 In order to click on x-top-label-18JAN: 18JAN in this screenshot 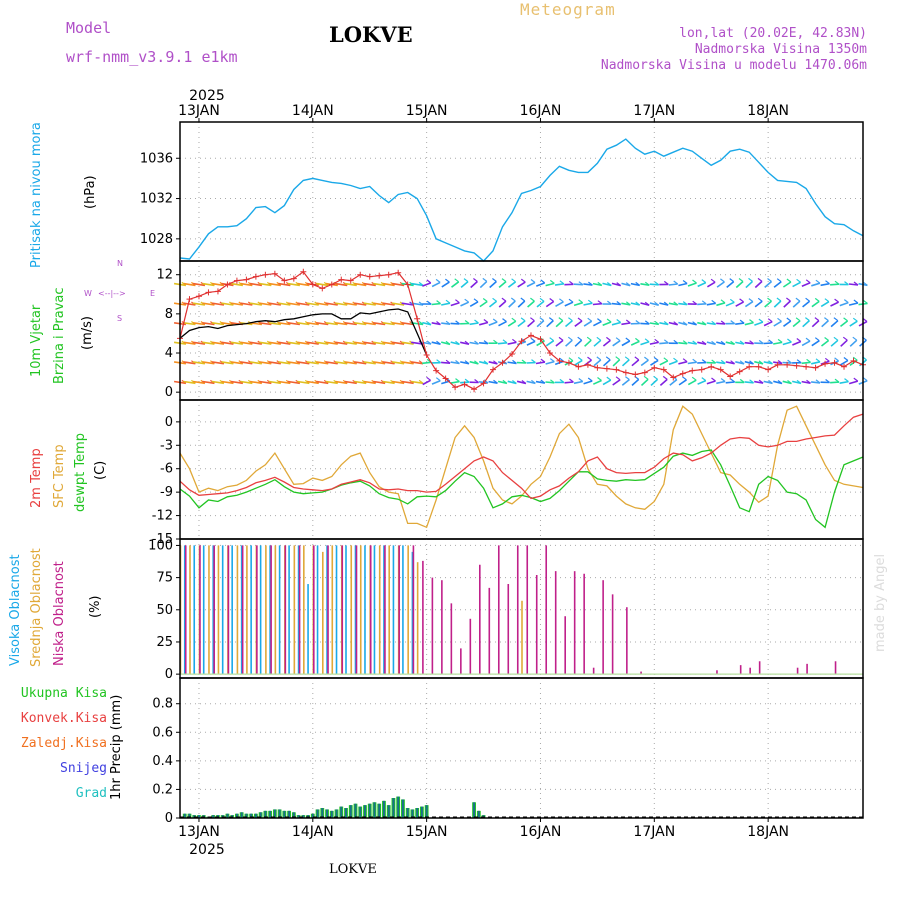, I will do `click(768, 111)`.